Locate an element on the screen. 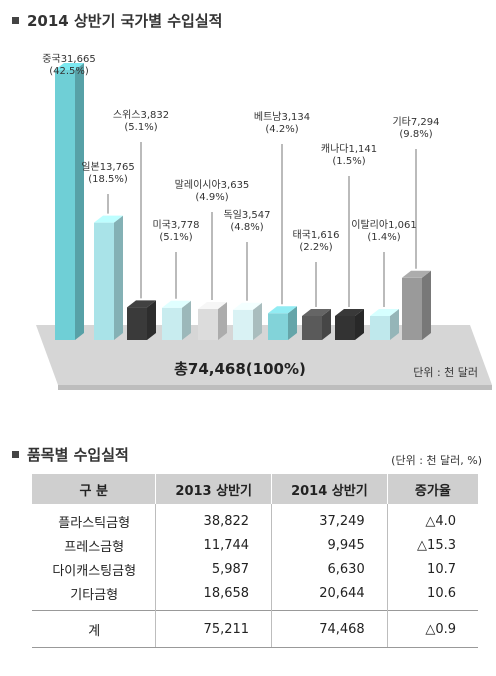 The width and height of the screenshot is (496, 676). row-label: 다이캐스팅금형 is located at coordinates (94, 571).